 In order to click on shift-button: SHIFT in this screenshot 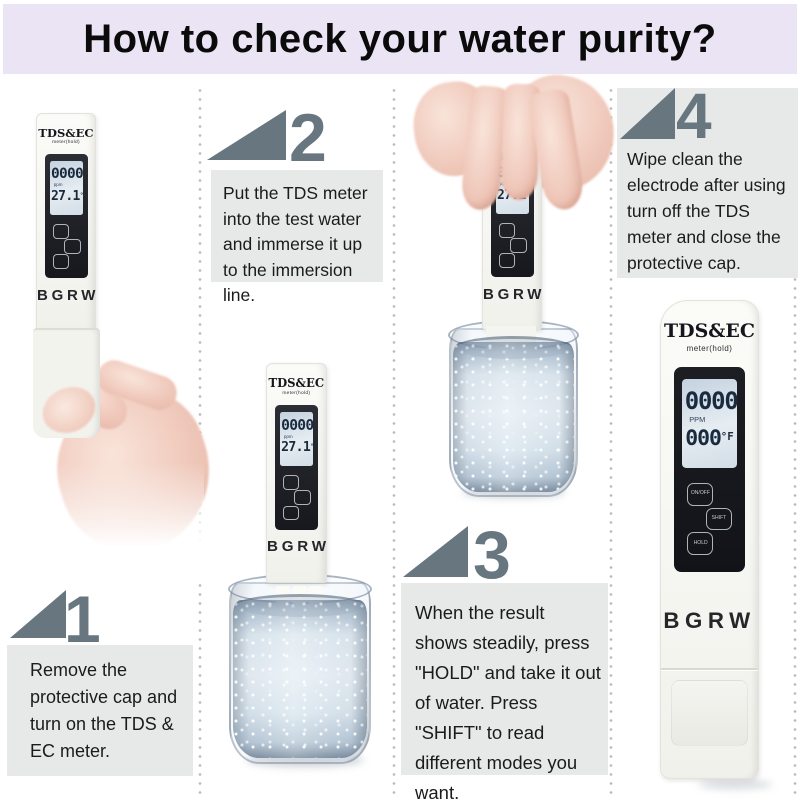, I will do `click(719, 519)`.